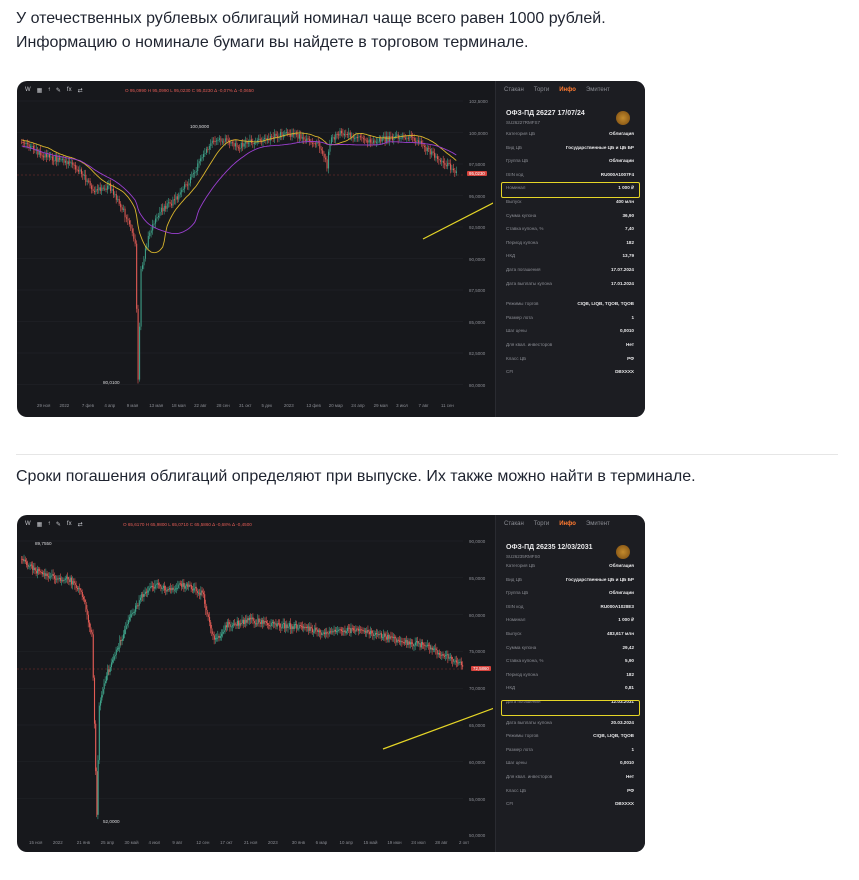 Image resolution: width=859 pixels, height=880 pixels. Describe the element at coordinates (514, 579) in the screenshot. I see `info-key: Вид ЦБ` at that location.